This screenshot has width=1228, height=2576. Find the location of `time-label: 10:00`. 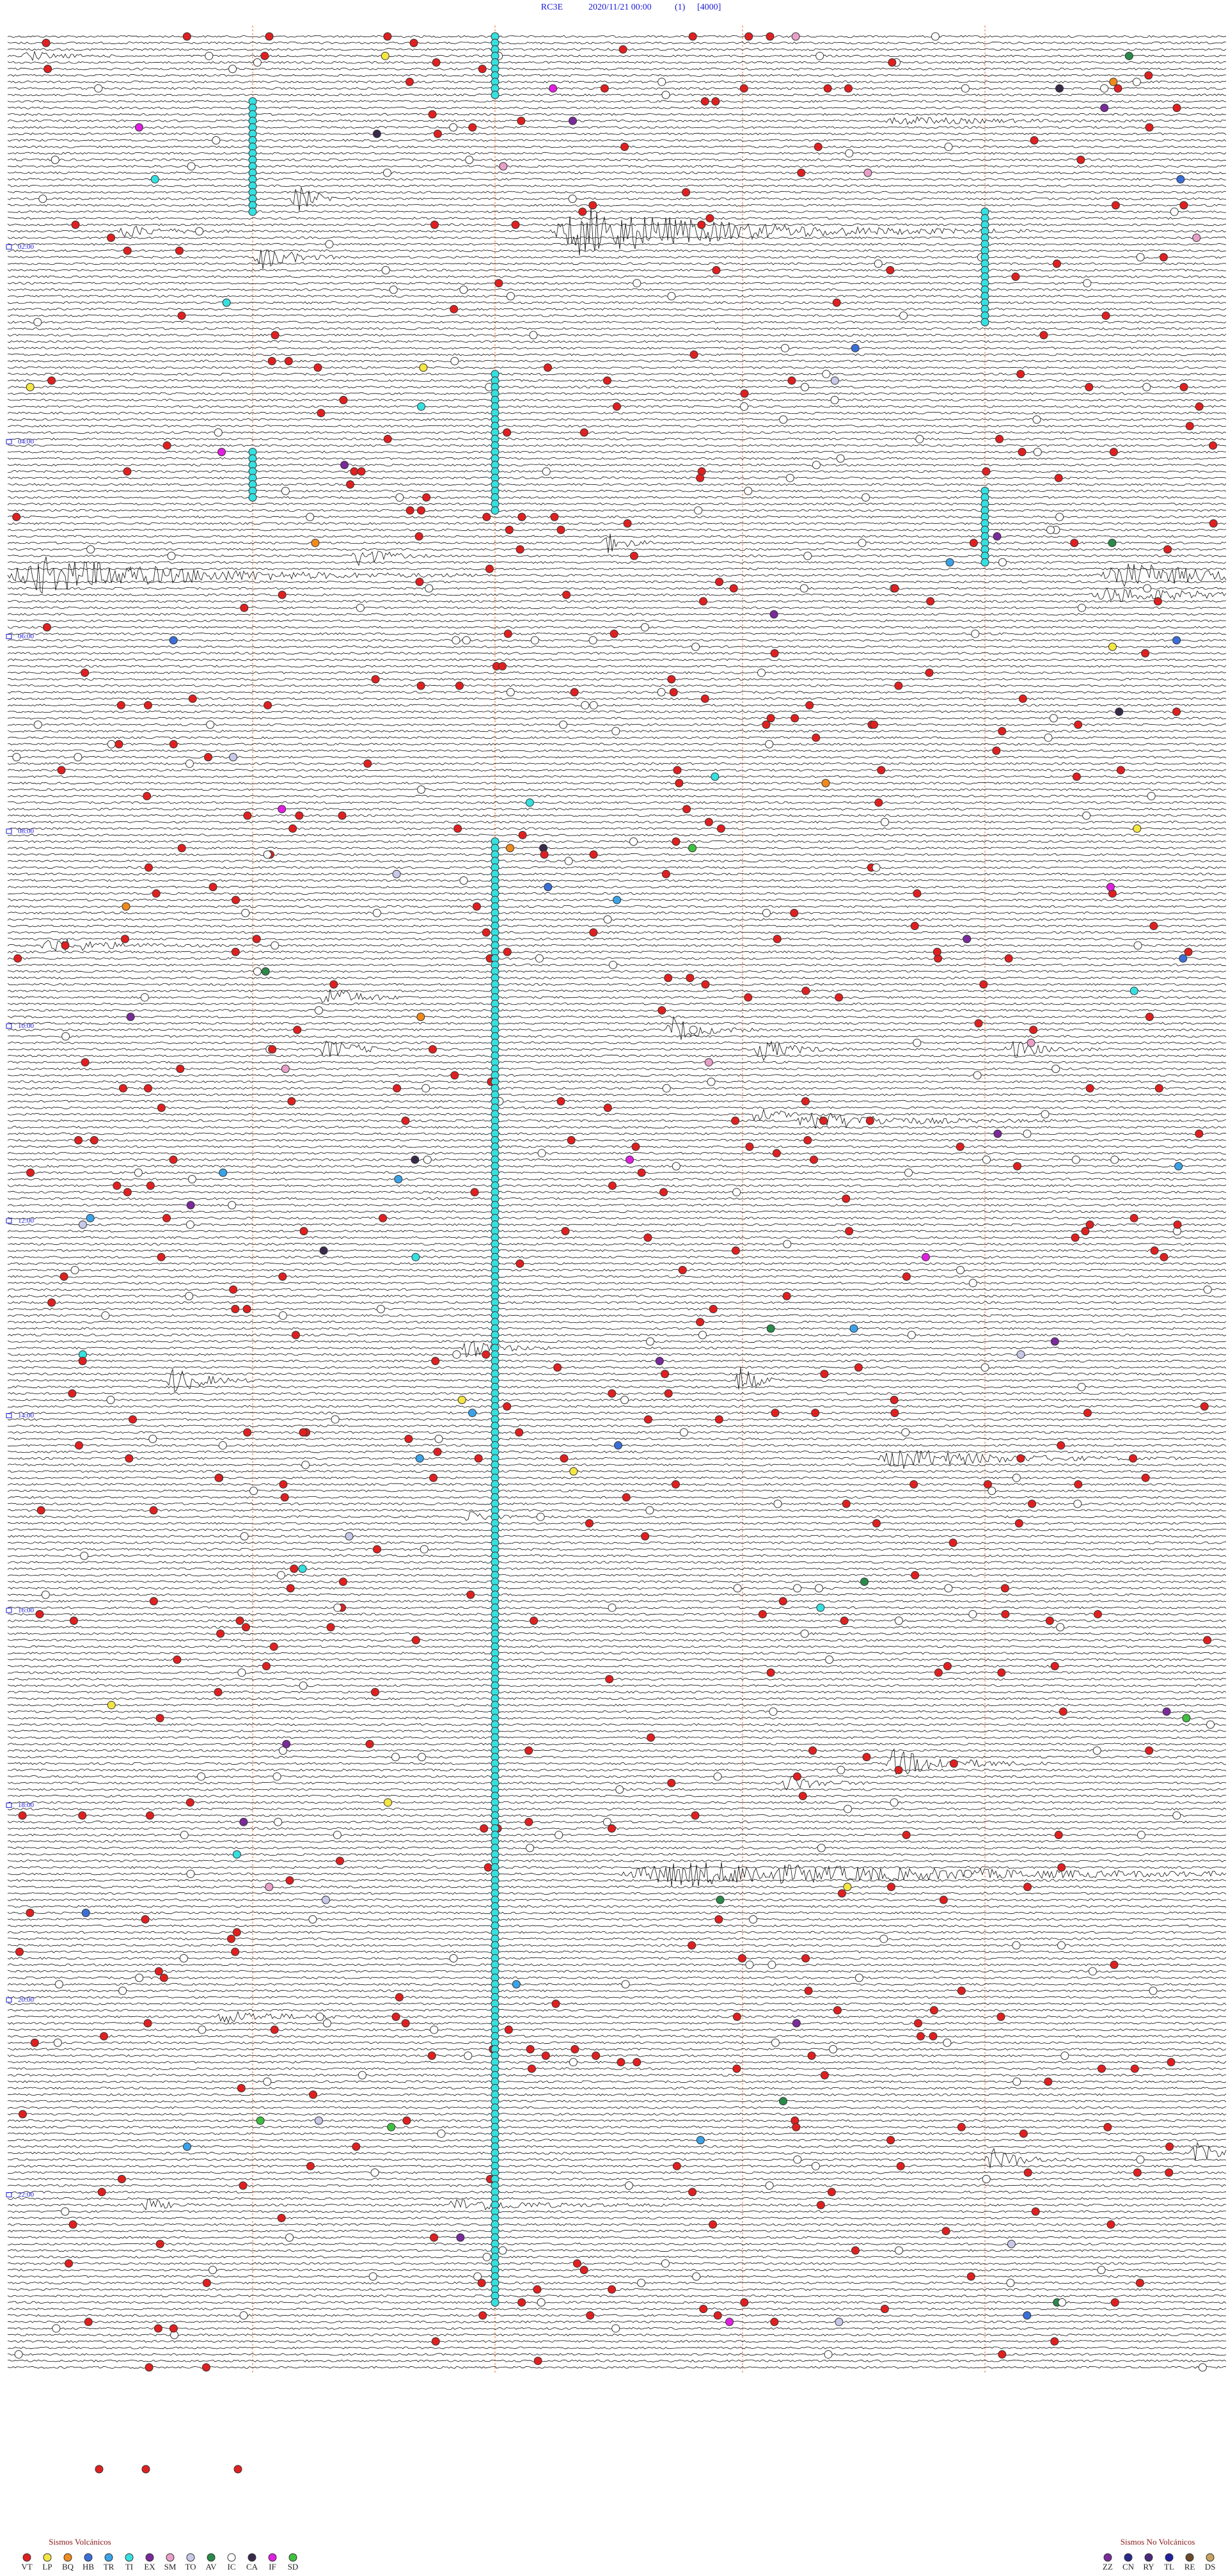

time-label: 10:00 is located at coordinates (26, 1026).